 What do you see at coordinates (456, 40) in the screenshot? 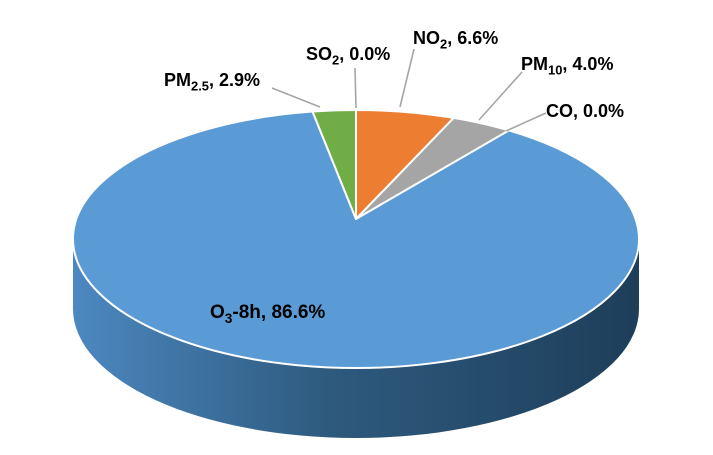
I see `data-label-no2: NO2, 6.6%` at bounding box center [456, 40].